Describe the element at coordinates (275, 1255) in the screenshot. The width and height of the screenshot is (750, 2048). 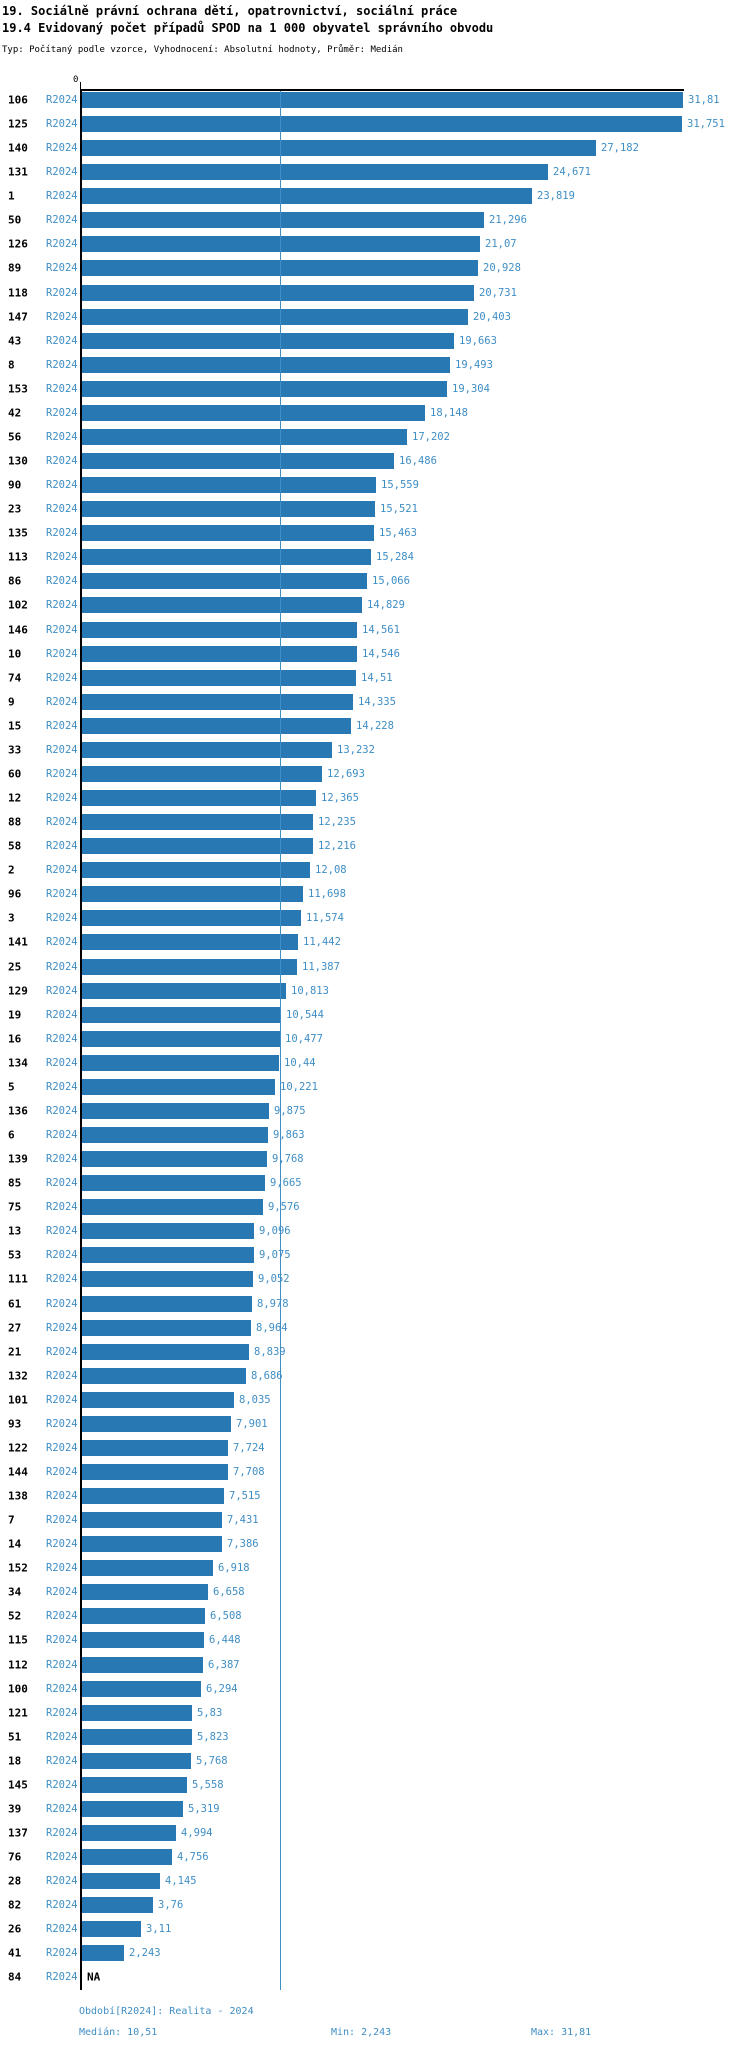
I see `value-label: 9,075` at that location.